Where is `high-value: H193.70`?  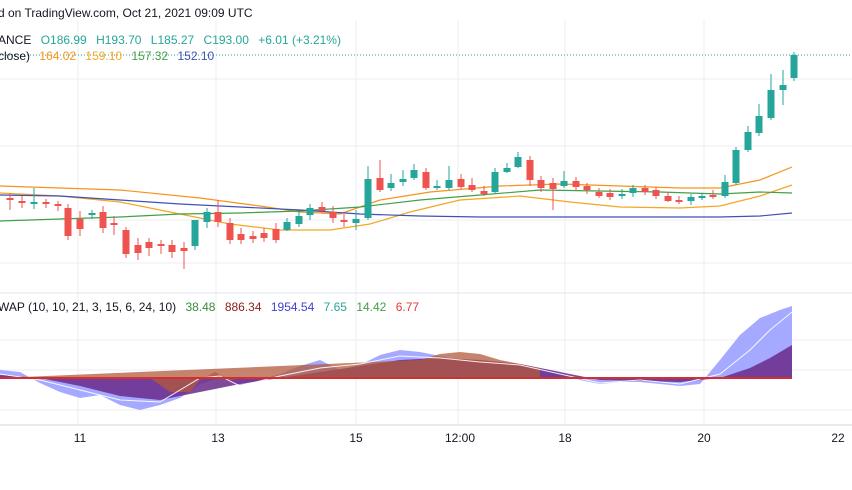 high-value: H193.70 is located at coordinates (119, 40).